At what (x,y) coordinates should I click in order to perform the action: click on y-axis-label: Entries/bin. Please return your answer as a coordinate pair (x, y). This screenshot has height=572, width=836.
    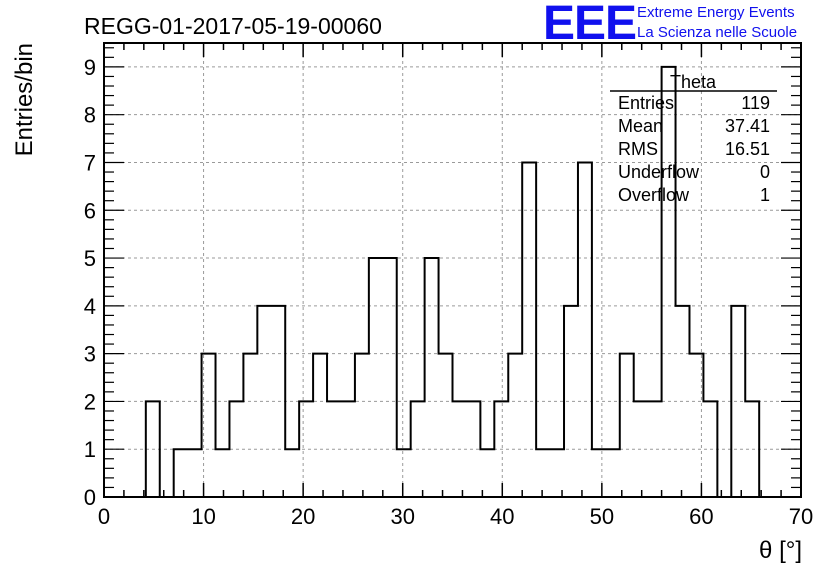
    Looking at the image, I should click on (24, 99).